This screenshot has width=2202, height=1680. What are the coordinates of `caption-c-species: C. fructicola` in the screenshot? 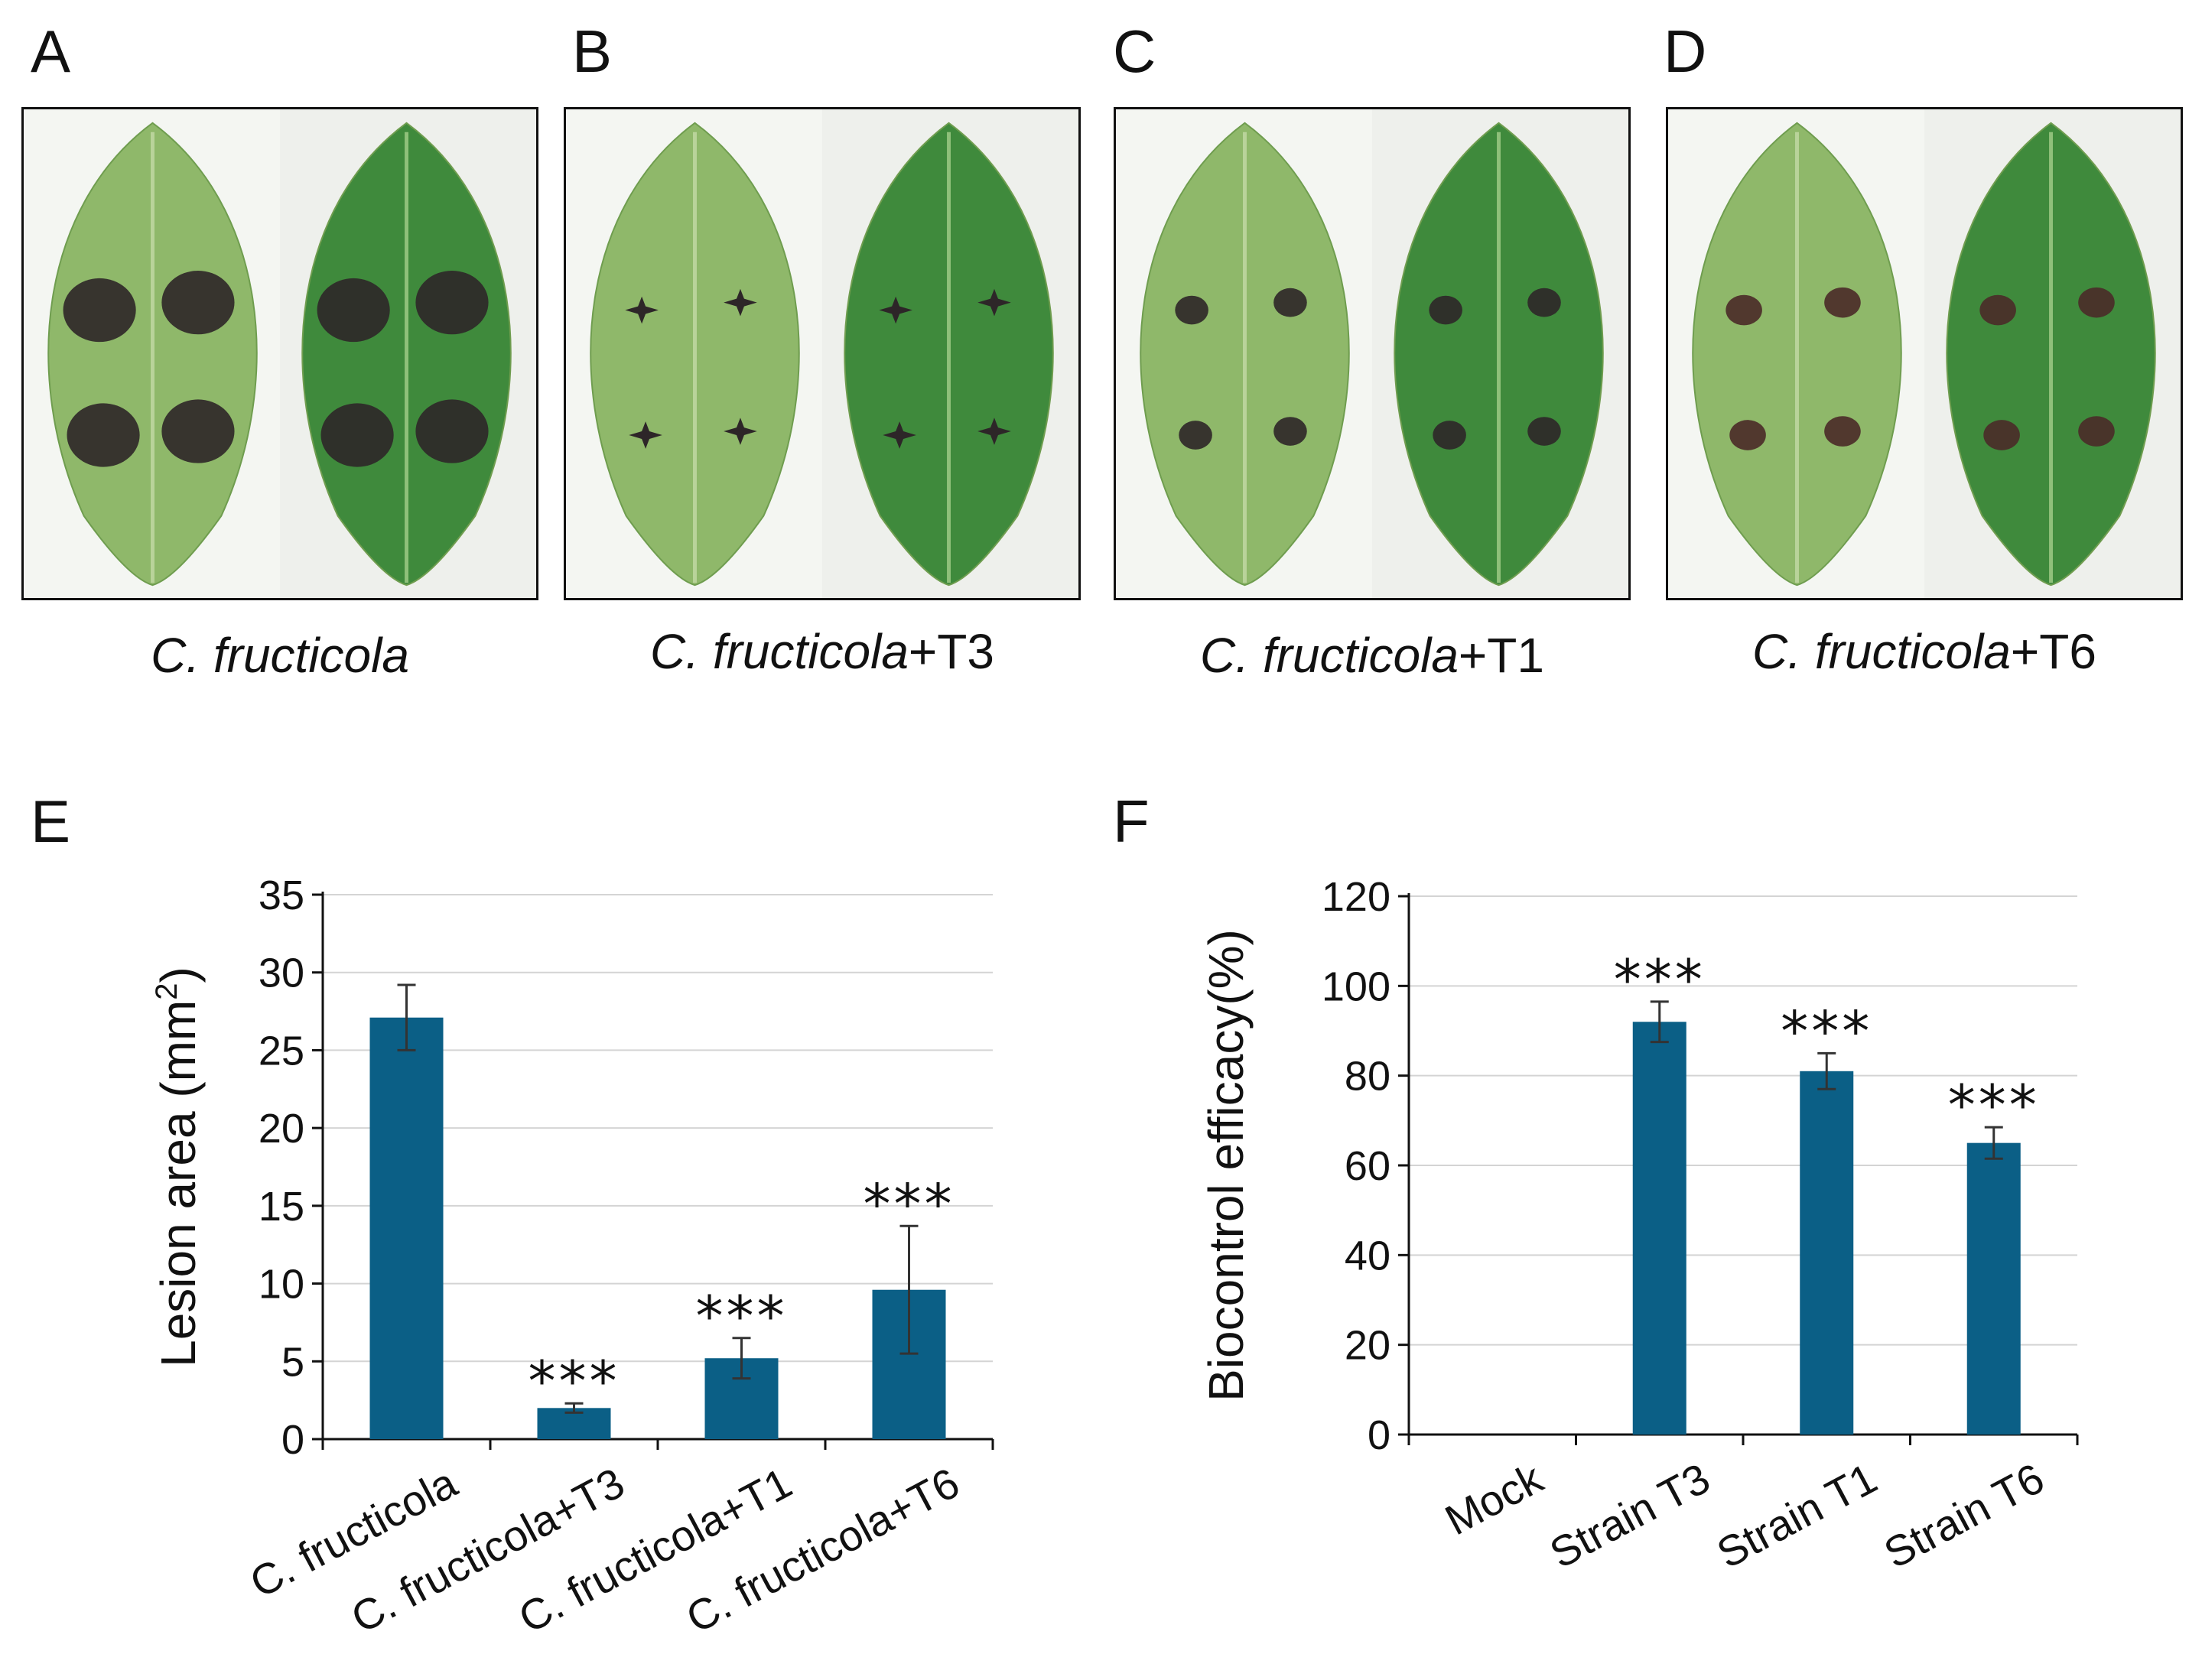 It's located at (1330, 655).